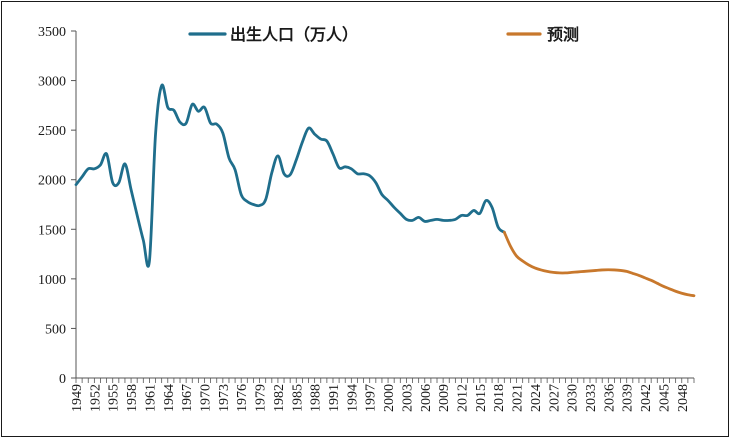 This screenshot has height=440, width=732. Describe the element at coordinates (683, 398) in the screenshot. I see `x-tick-label: 2048` at that location.